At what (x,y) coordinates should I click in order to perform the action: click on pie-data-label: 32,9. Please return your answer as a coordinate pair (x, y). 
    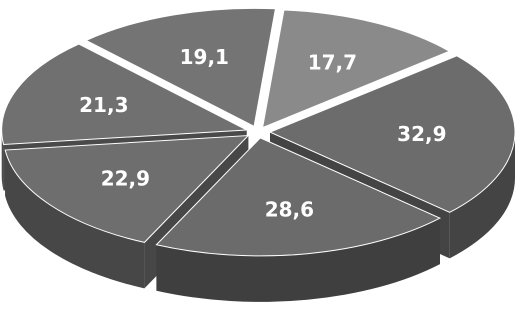
    Looking at the image, I should click on (421, 134).